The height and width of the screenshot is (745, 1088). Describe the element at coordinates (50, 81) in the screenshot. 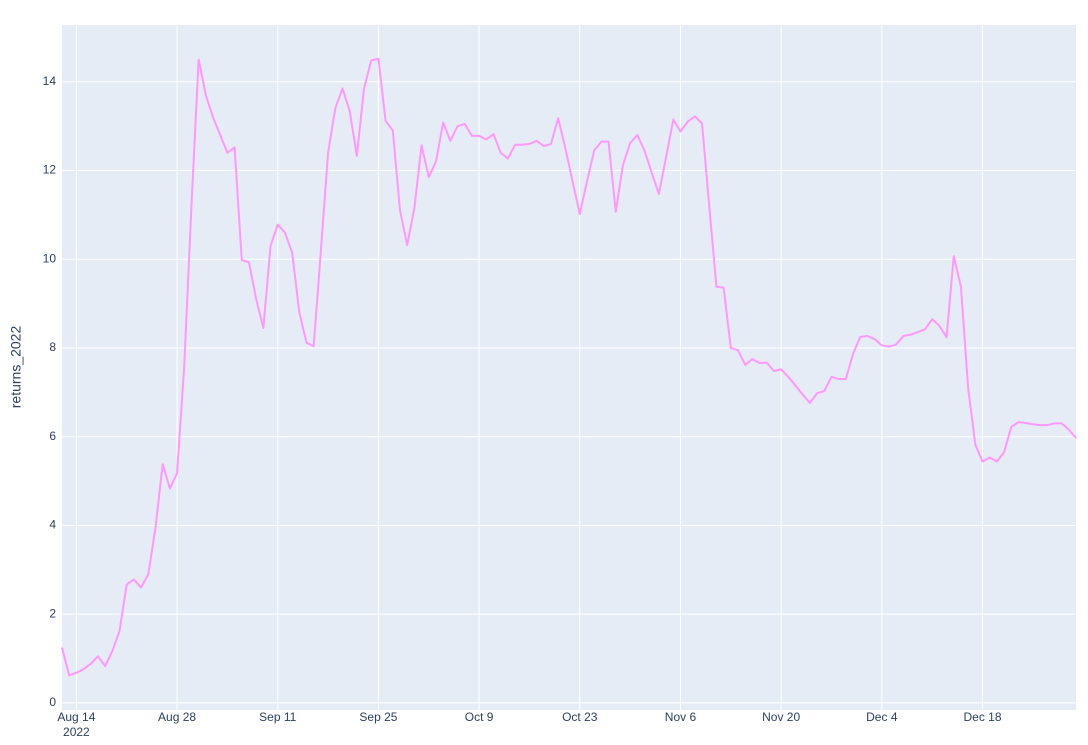

I see `y-tick-label: 14` at that location.